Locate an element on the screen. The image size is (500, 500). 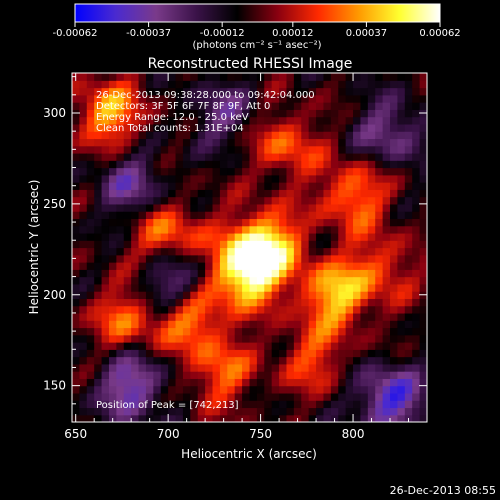
colorbar-gradient is located at coordinates (257, 13).